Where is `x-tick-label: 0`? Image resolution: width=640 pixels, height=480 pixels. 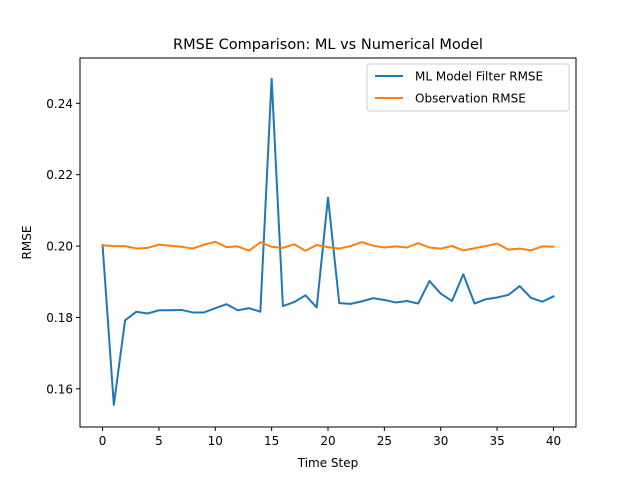
x-tick-label: 0 is located at coordinates (103, 441).